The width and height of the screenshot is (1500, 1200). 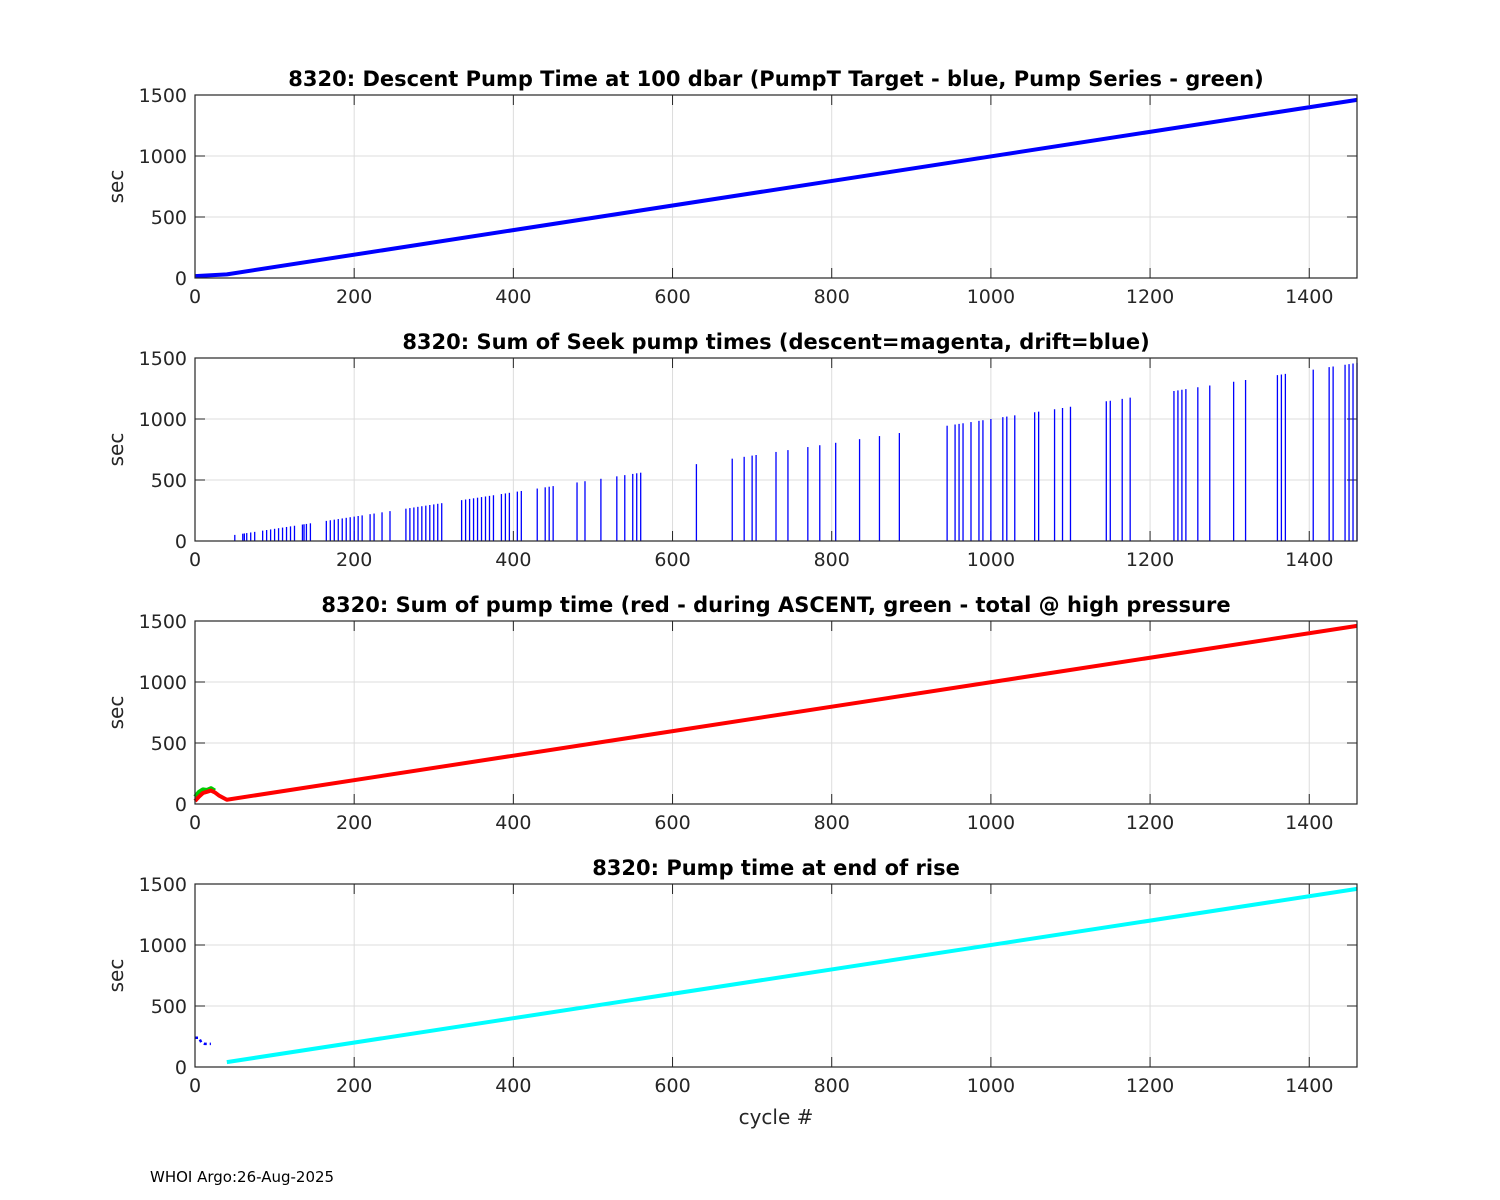 I want to click on series-line-pumpt-target, so click(x=776, y=188).